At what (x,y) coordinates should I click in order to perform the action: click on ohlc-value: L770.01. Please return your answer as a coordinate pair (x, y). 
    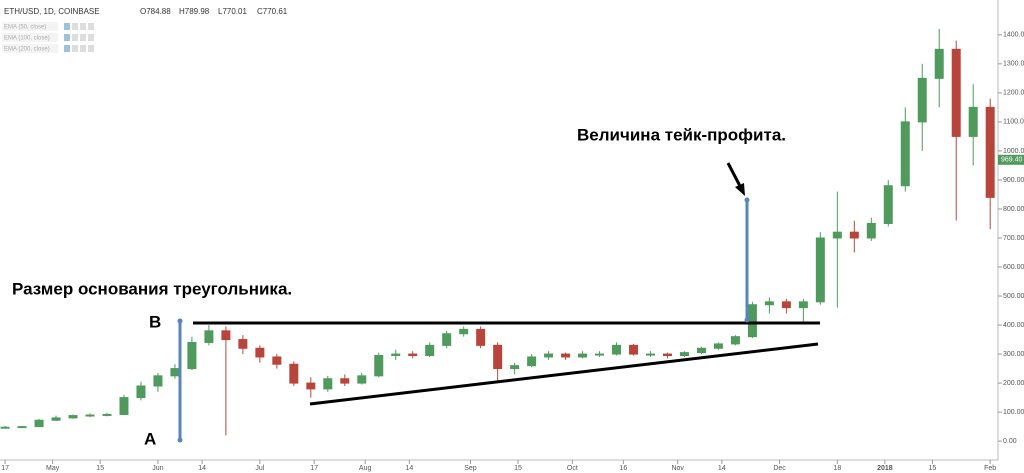
    Looking at the image, I should click on (232, 11).